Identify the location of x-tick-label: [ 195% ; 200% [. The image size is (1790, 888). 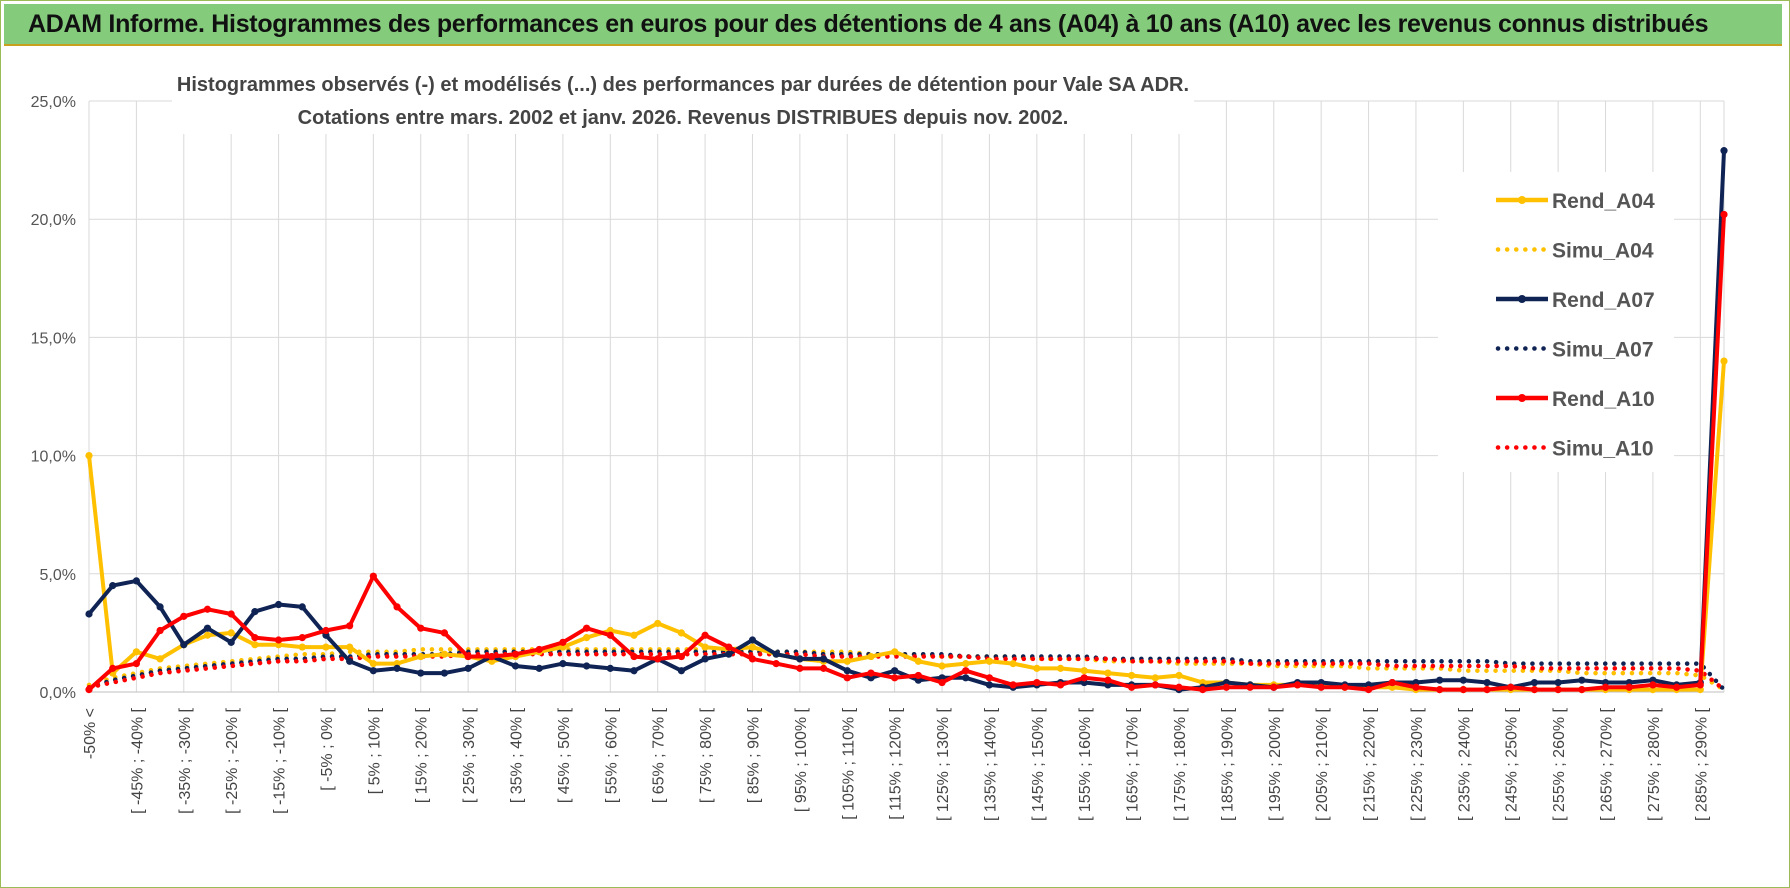
(1275, 764).